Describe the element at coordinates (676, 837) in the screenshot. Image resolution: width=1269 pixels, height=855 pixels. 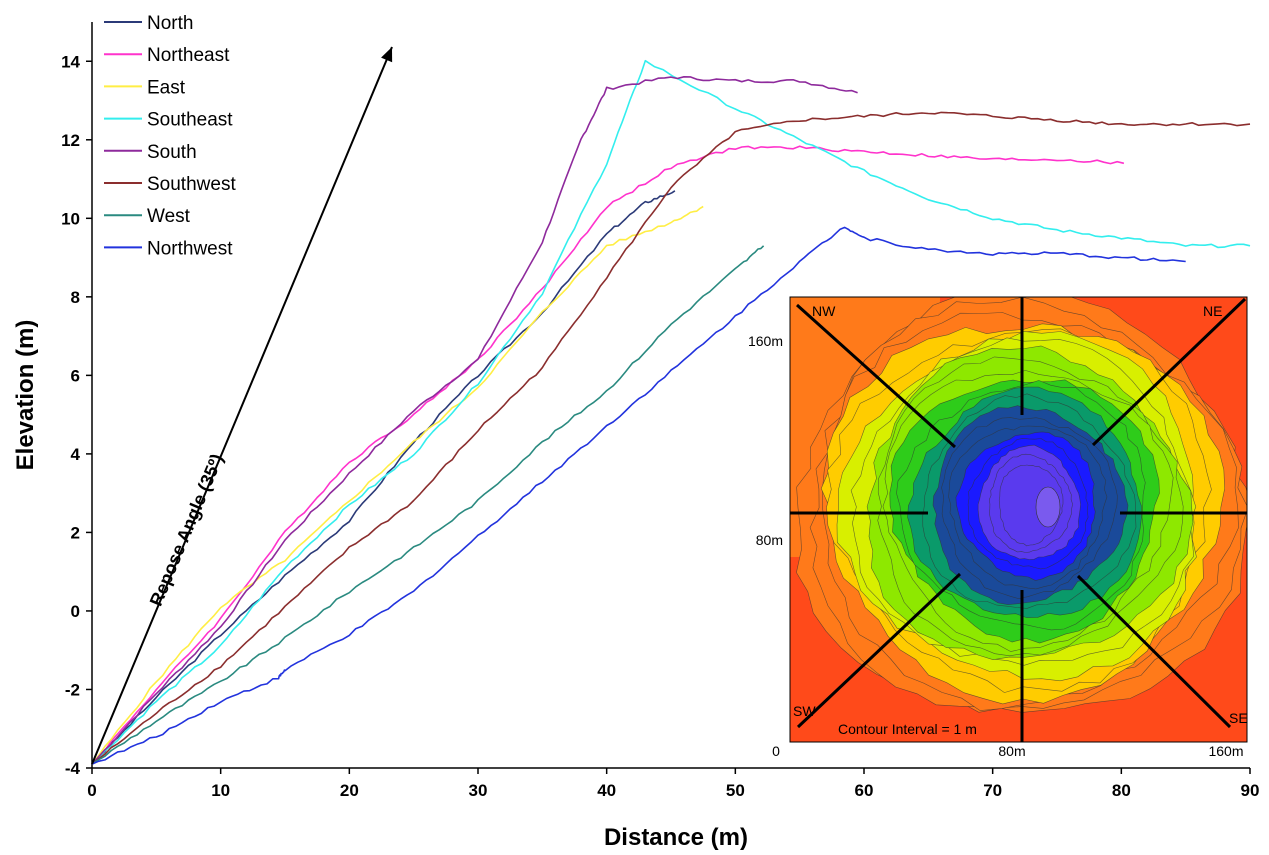
I see `x-axis-title: Distance (m)` at that location.